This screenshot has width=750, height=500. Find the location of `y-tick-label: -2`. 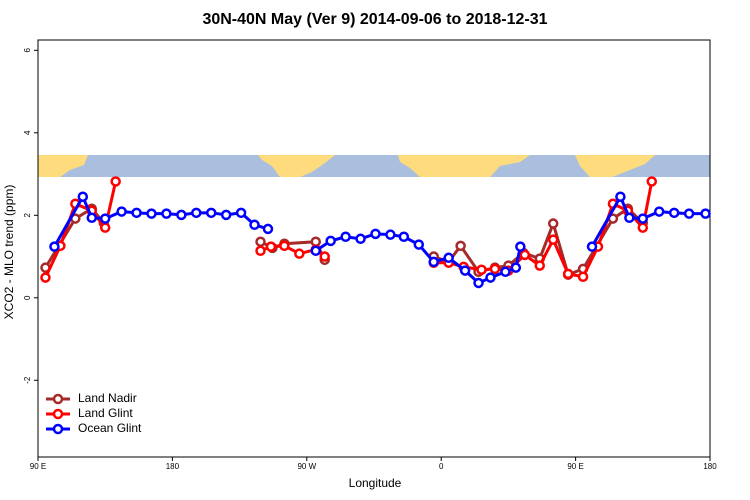

y-tick-label: -2 is located at coordinates (27, 380).